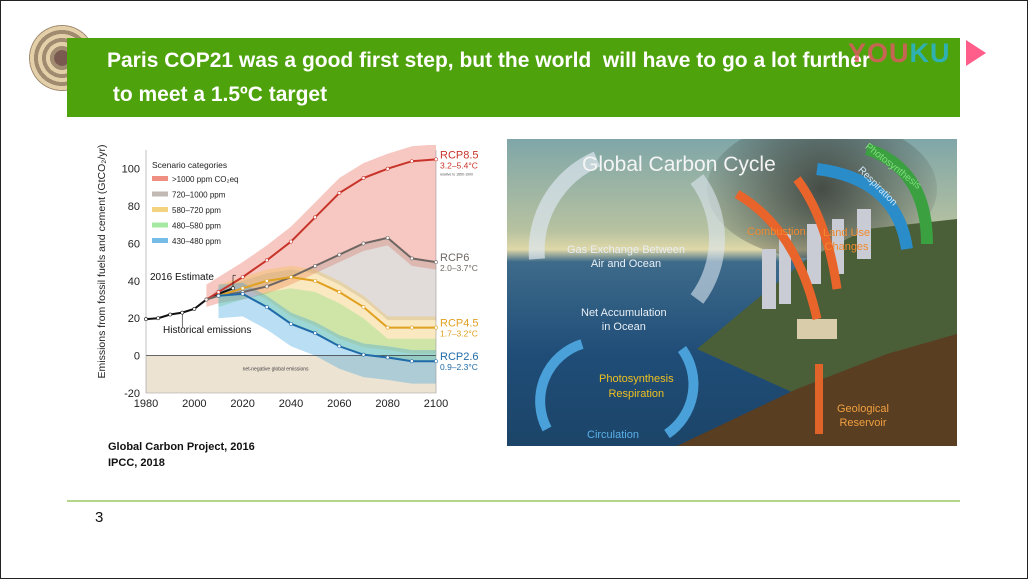 Image resolution: width=1028 pixels, height=579 pixels. What do you see at coordinates (134, 207) in the screenshot?
I see `y-tick-label: 80` at bounding box center [134, 207].